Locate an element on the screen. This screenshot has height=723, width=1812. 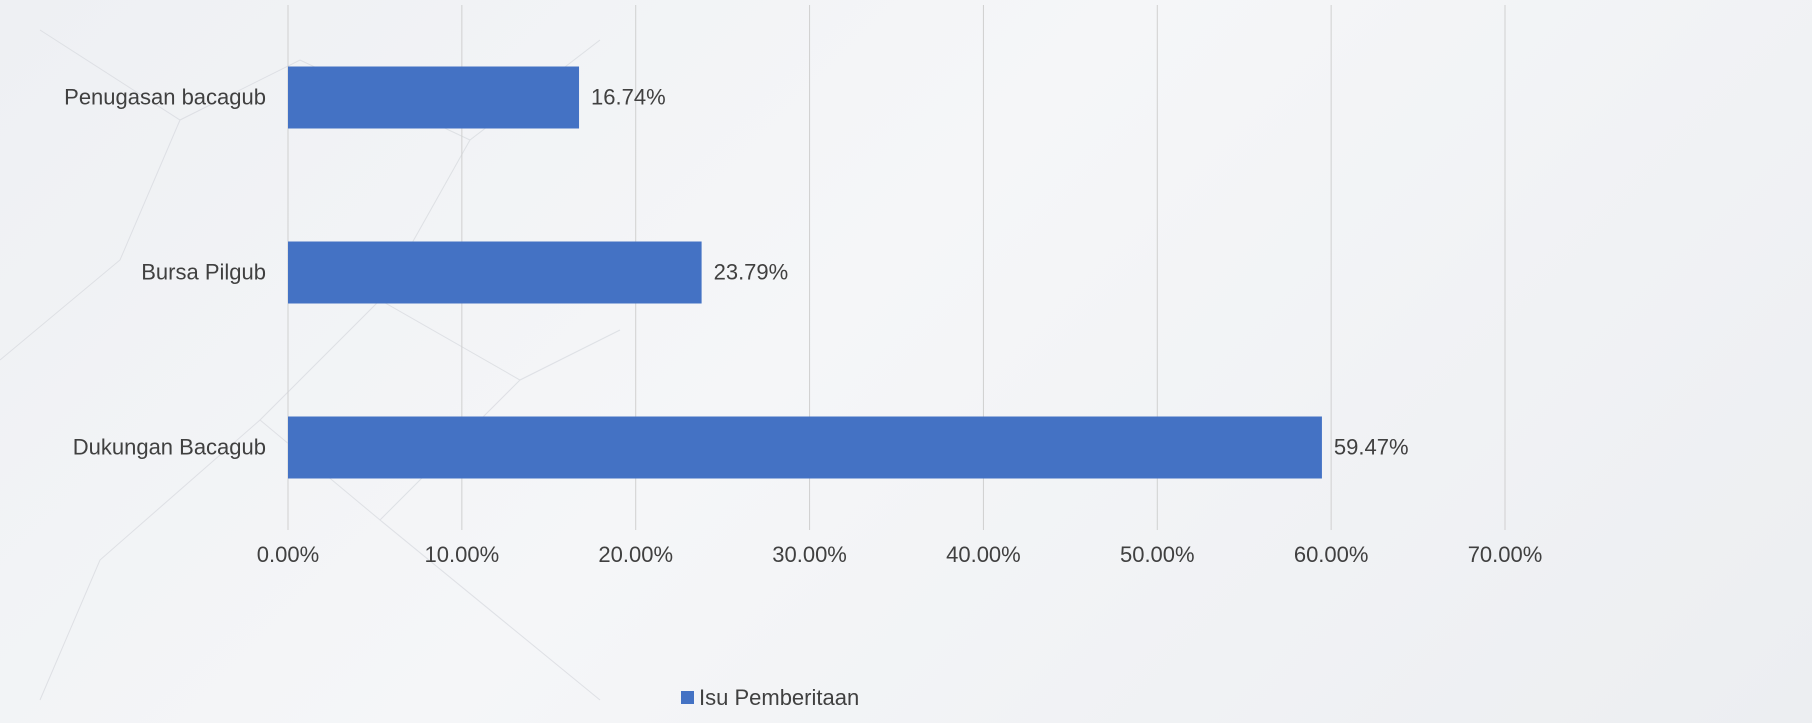
data-label: 23.79% is located at coordinates (751, 271).